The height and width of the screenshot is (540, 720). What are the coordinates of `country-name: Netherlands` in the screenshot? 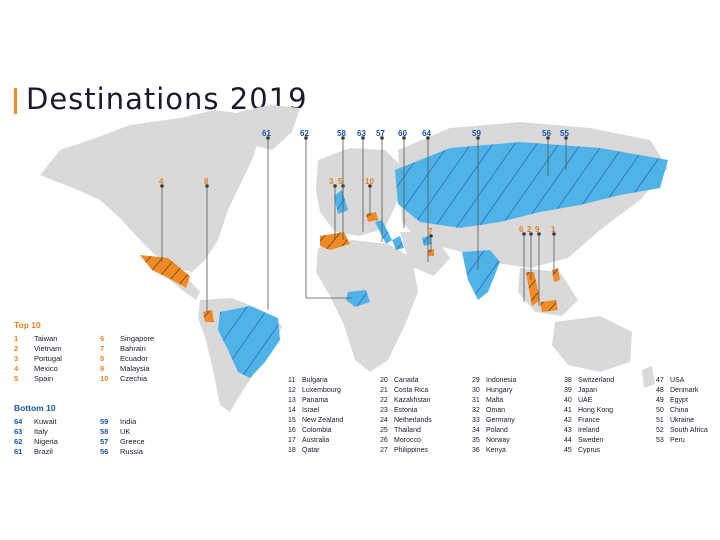 It's located at (413, 420).